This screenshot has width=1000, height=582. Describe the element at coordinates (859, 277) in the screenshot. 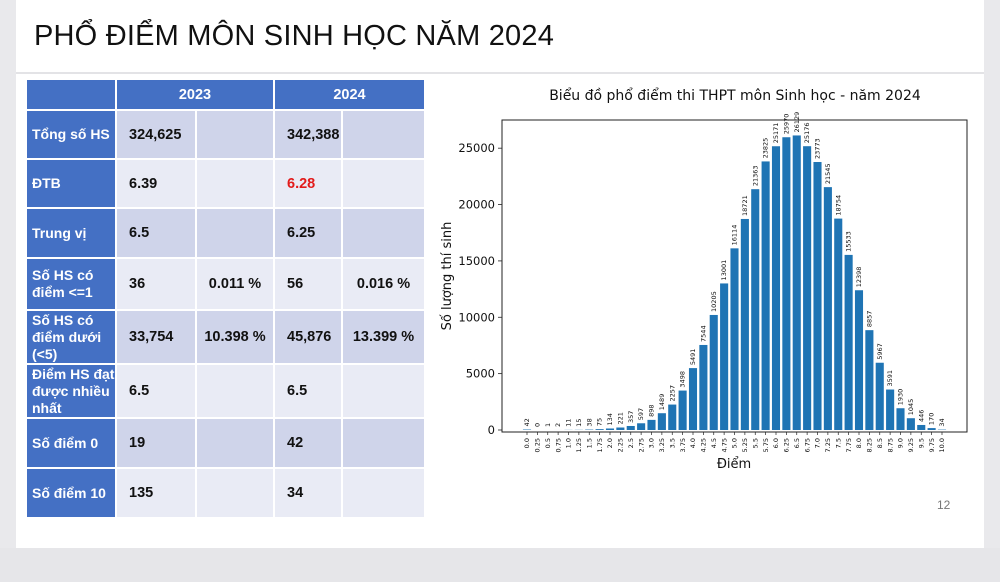

I see `bar-value-label: 12398` at that location.